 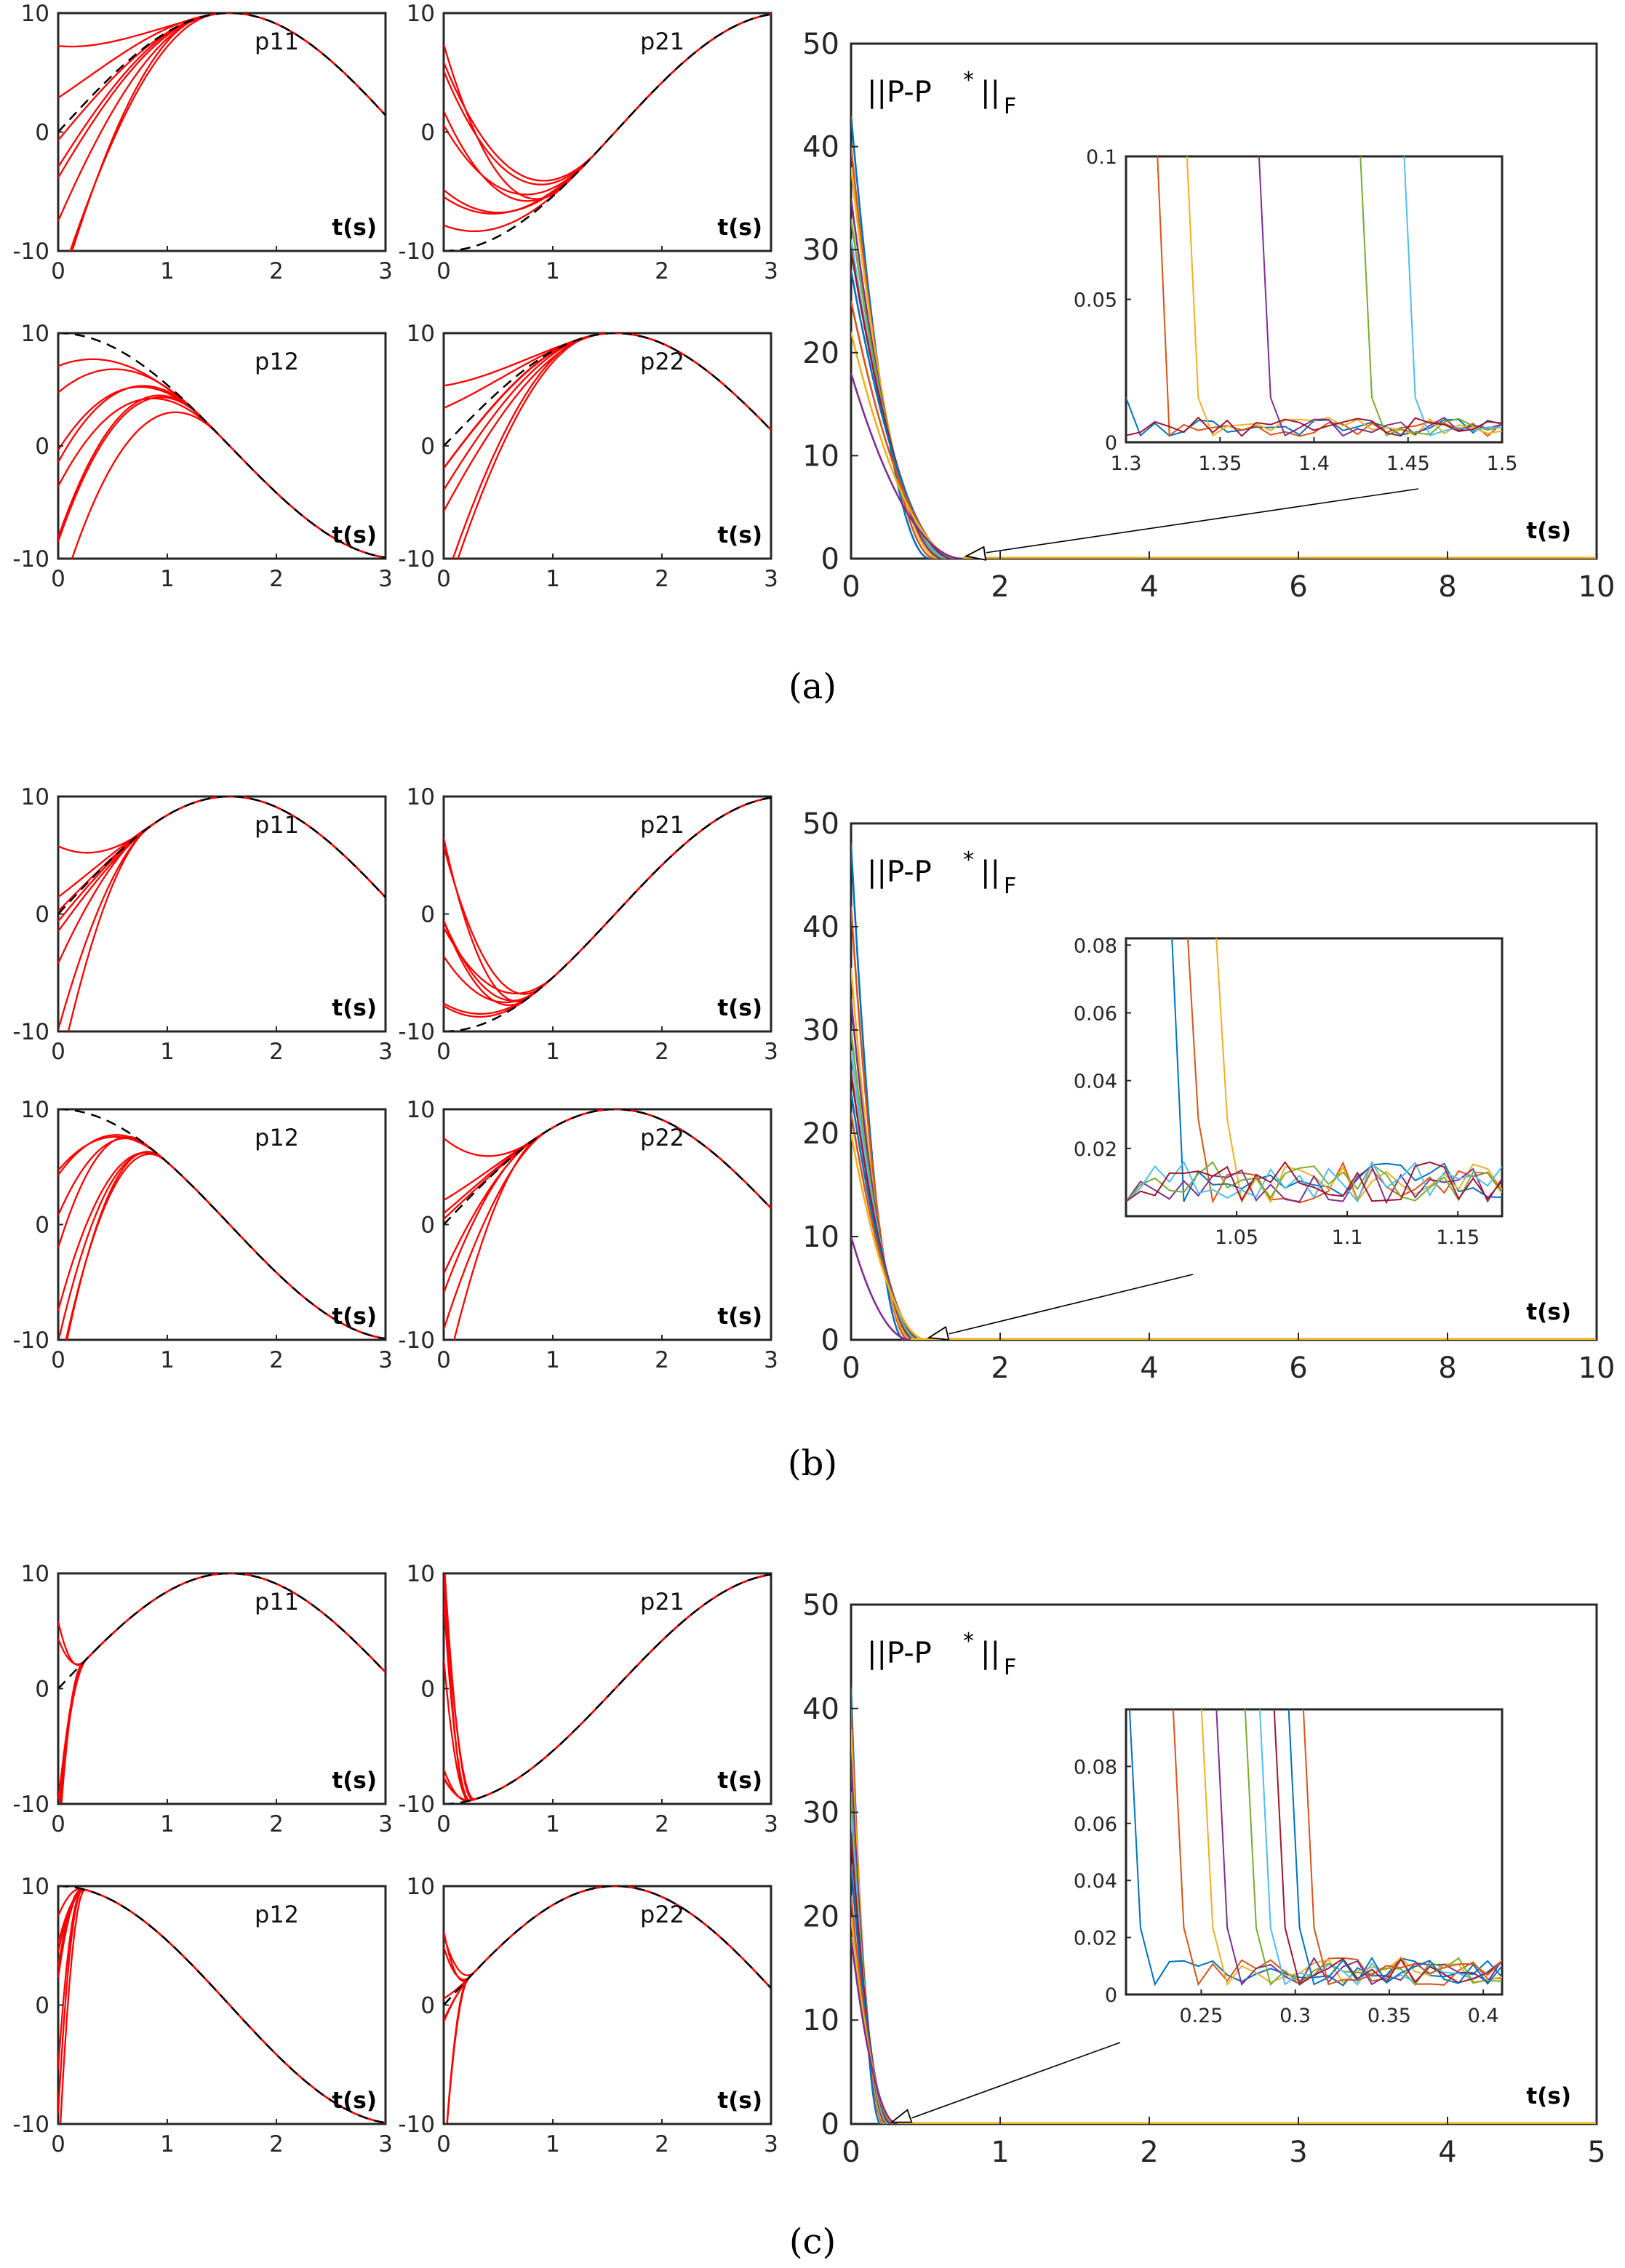 I want to click on norm-label-sup: *, so click(x=968, y=1641).